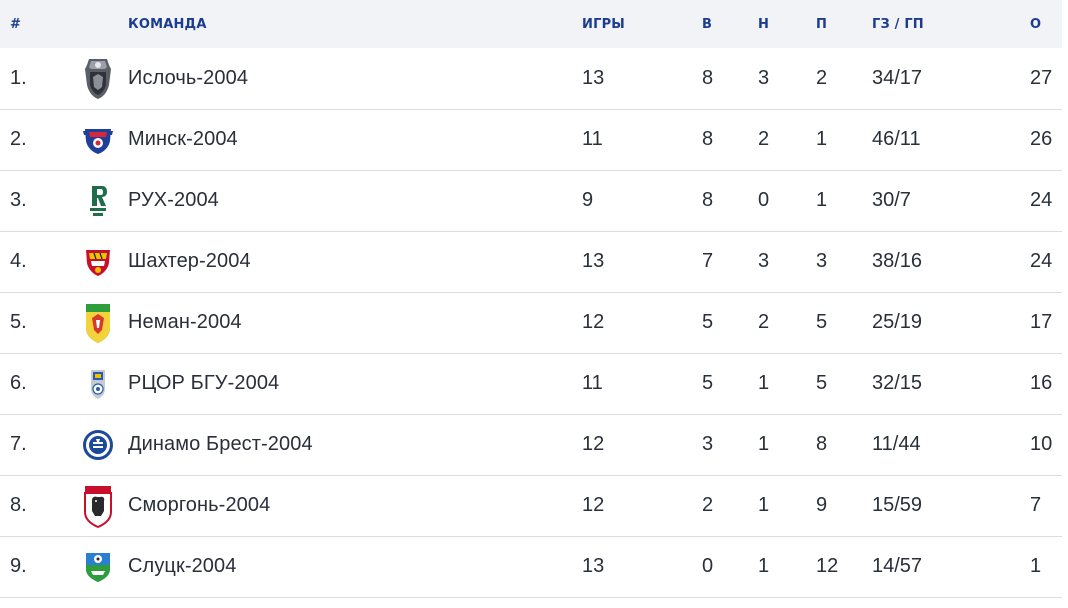 Image resolution: width=1068 pixels, height=608 pixels. Describe the element at coordinates (98, 567) in the screenshot. I see `slutsk-crest-icon` at that location.